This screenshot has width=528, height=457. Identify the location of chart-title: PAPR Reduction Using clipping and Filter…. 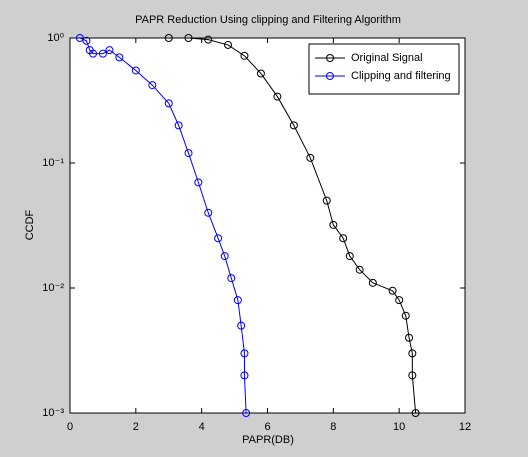
(268, 20).